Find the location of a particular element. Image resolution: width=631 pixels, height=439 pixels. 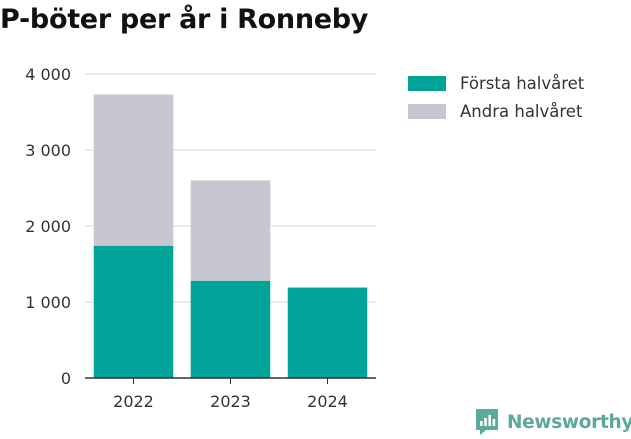

newsworthy-logo-icon is located at coordinates (487, 422).